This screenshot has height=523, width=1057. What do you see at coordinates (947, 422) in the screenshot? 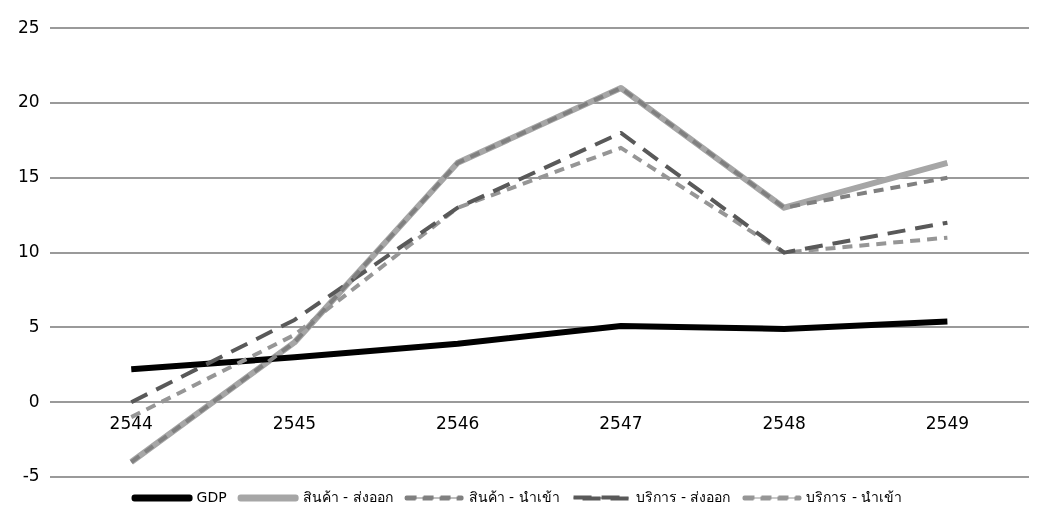
I see `x-tick-label: 2549` at bounding box center [947, 422].